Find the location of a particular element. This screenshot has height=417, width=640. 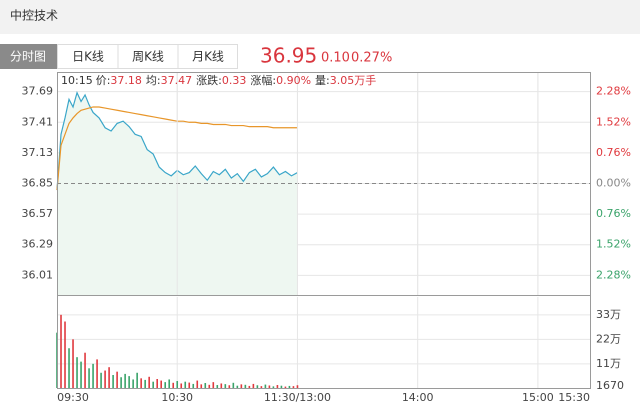

y2-tick-label: 0.76% is located at coordinates (613, 152).